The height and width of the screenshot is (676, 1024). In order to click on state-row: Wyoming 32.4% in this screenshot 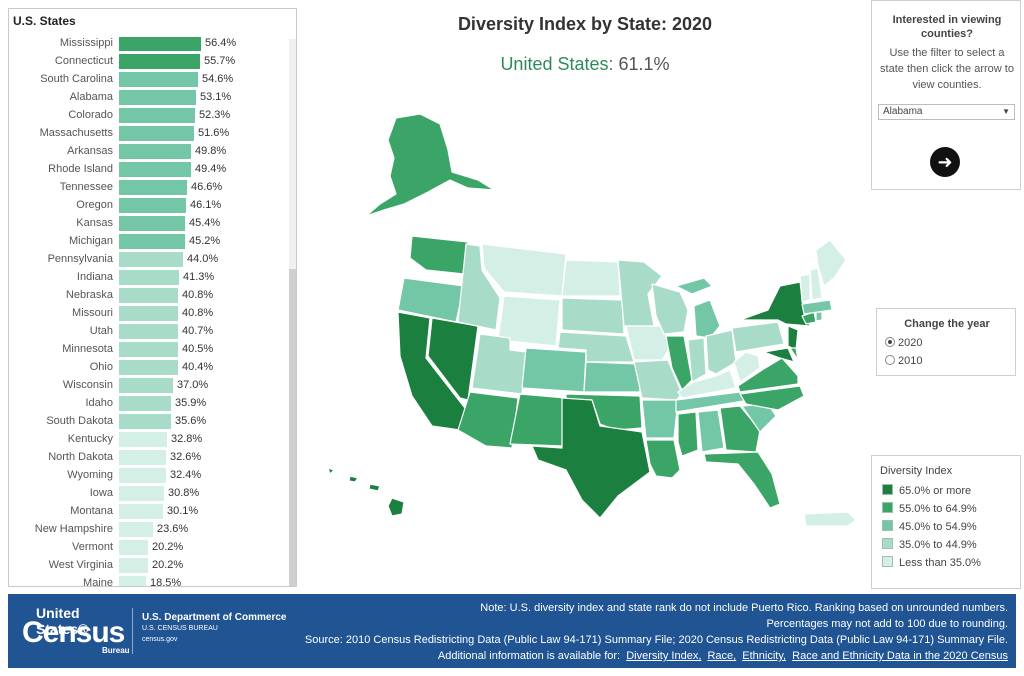, I will do `click(149, 476)`.